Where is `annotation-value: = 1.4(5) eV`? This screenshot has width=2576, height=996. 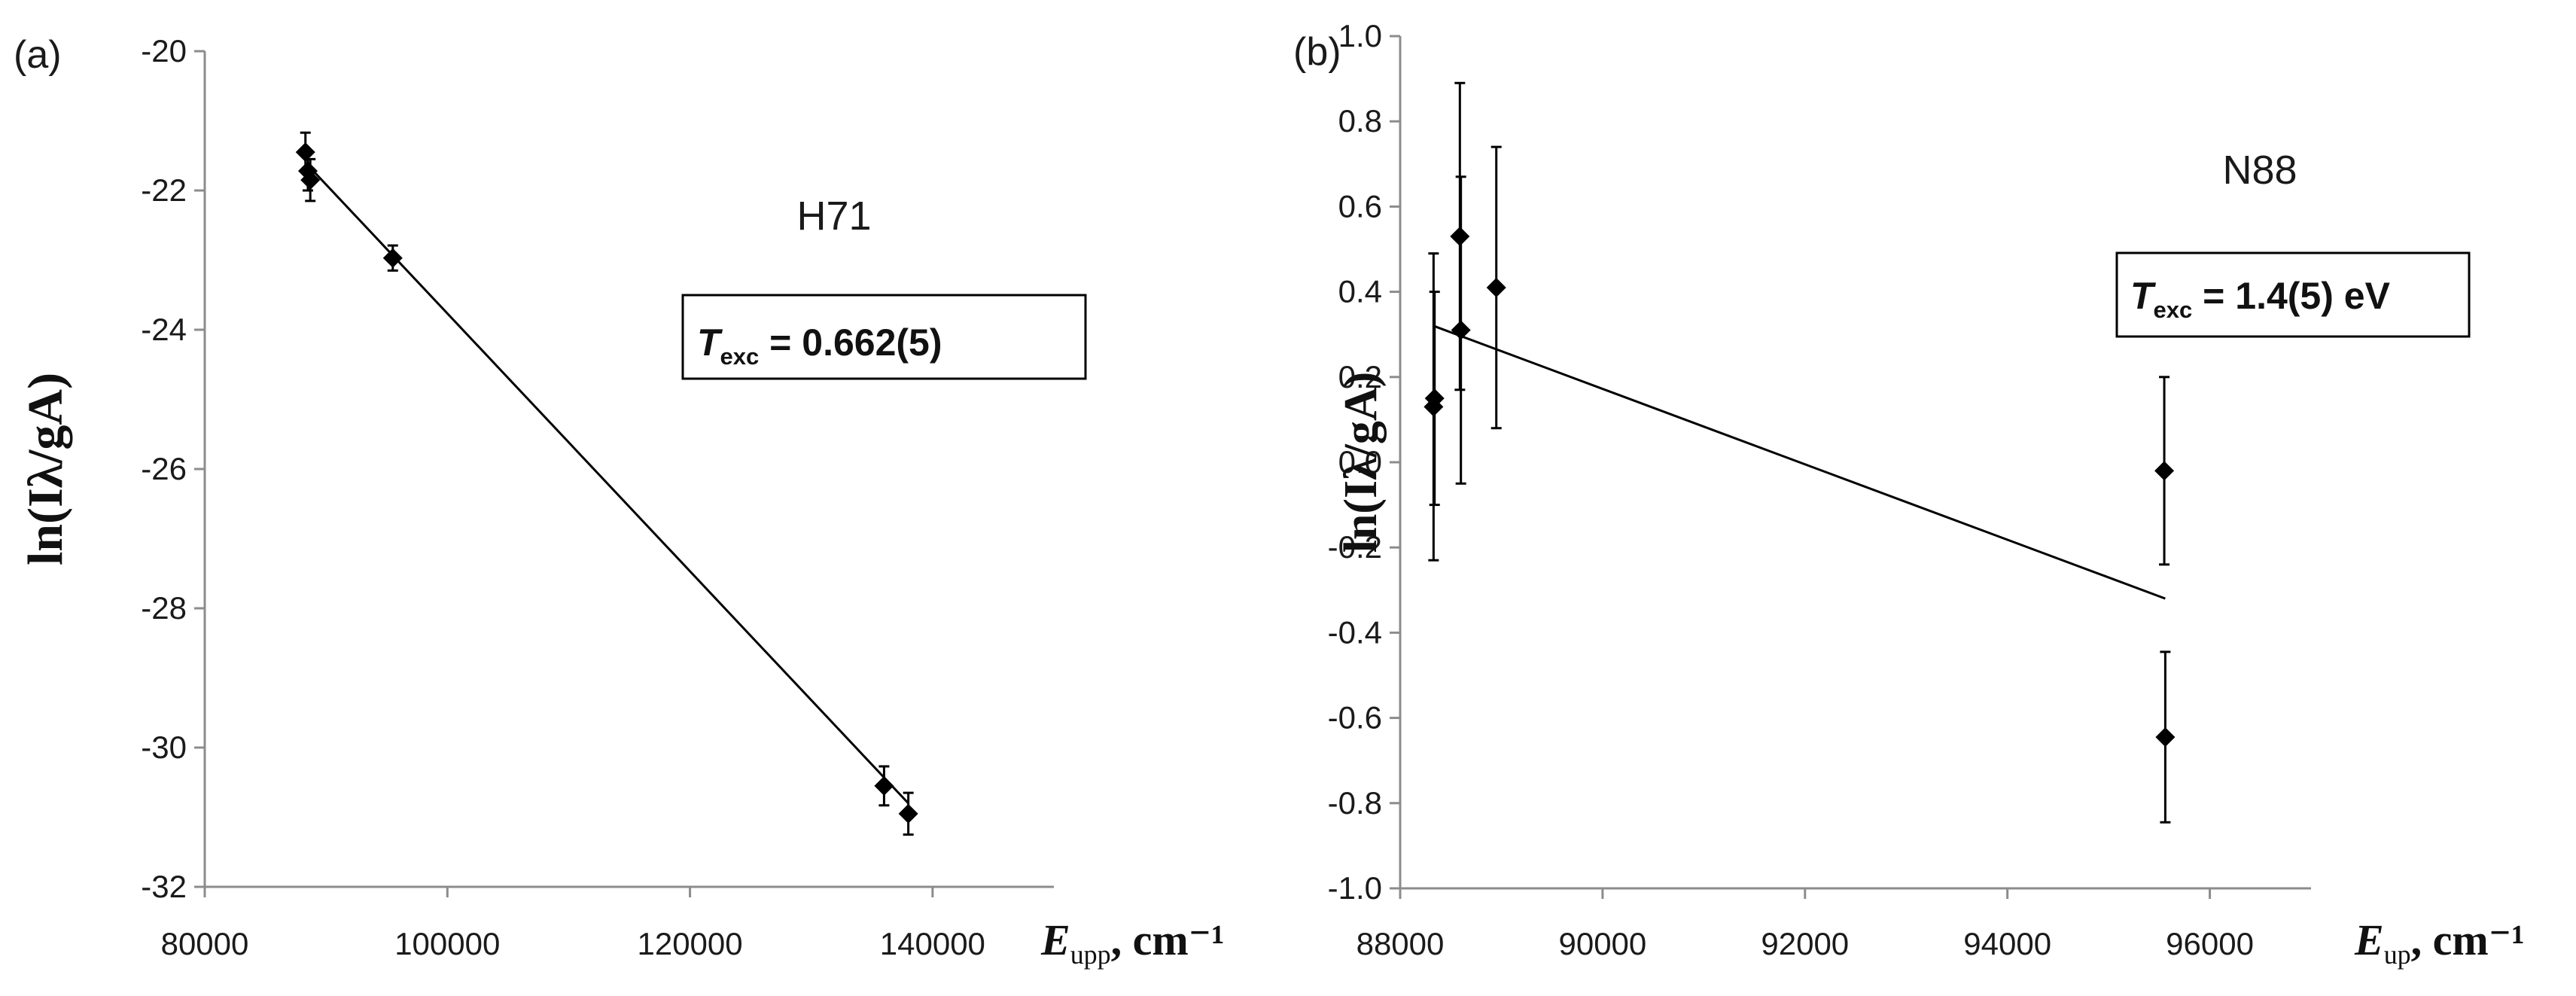 annotation-value: = 1.4(5) eV is located at coordinates (2291, 296).